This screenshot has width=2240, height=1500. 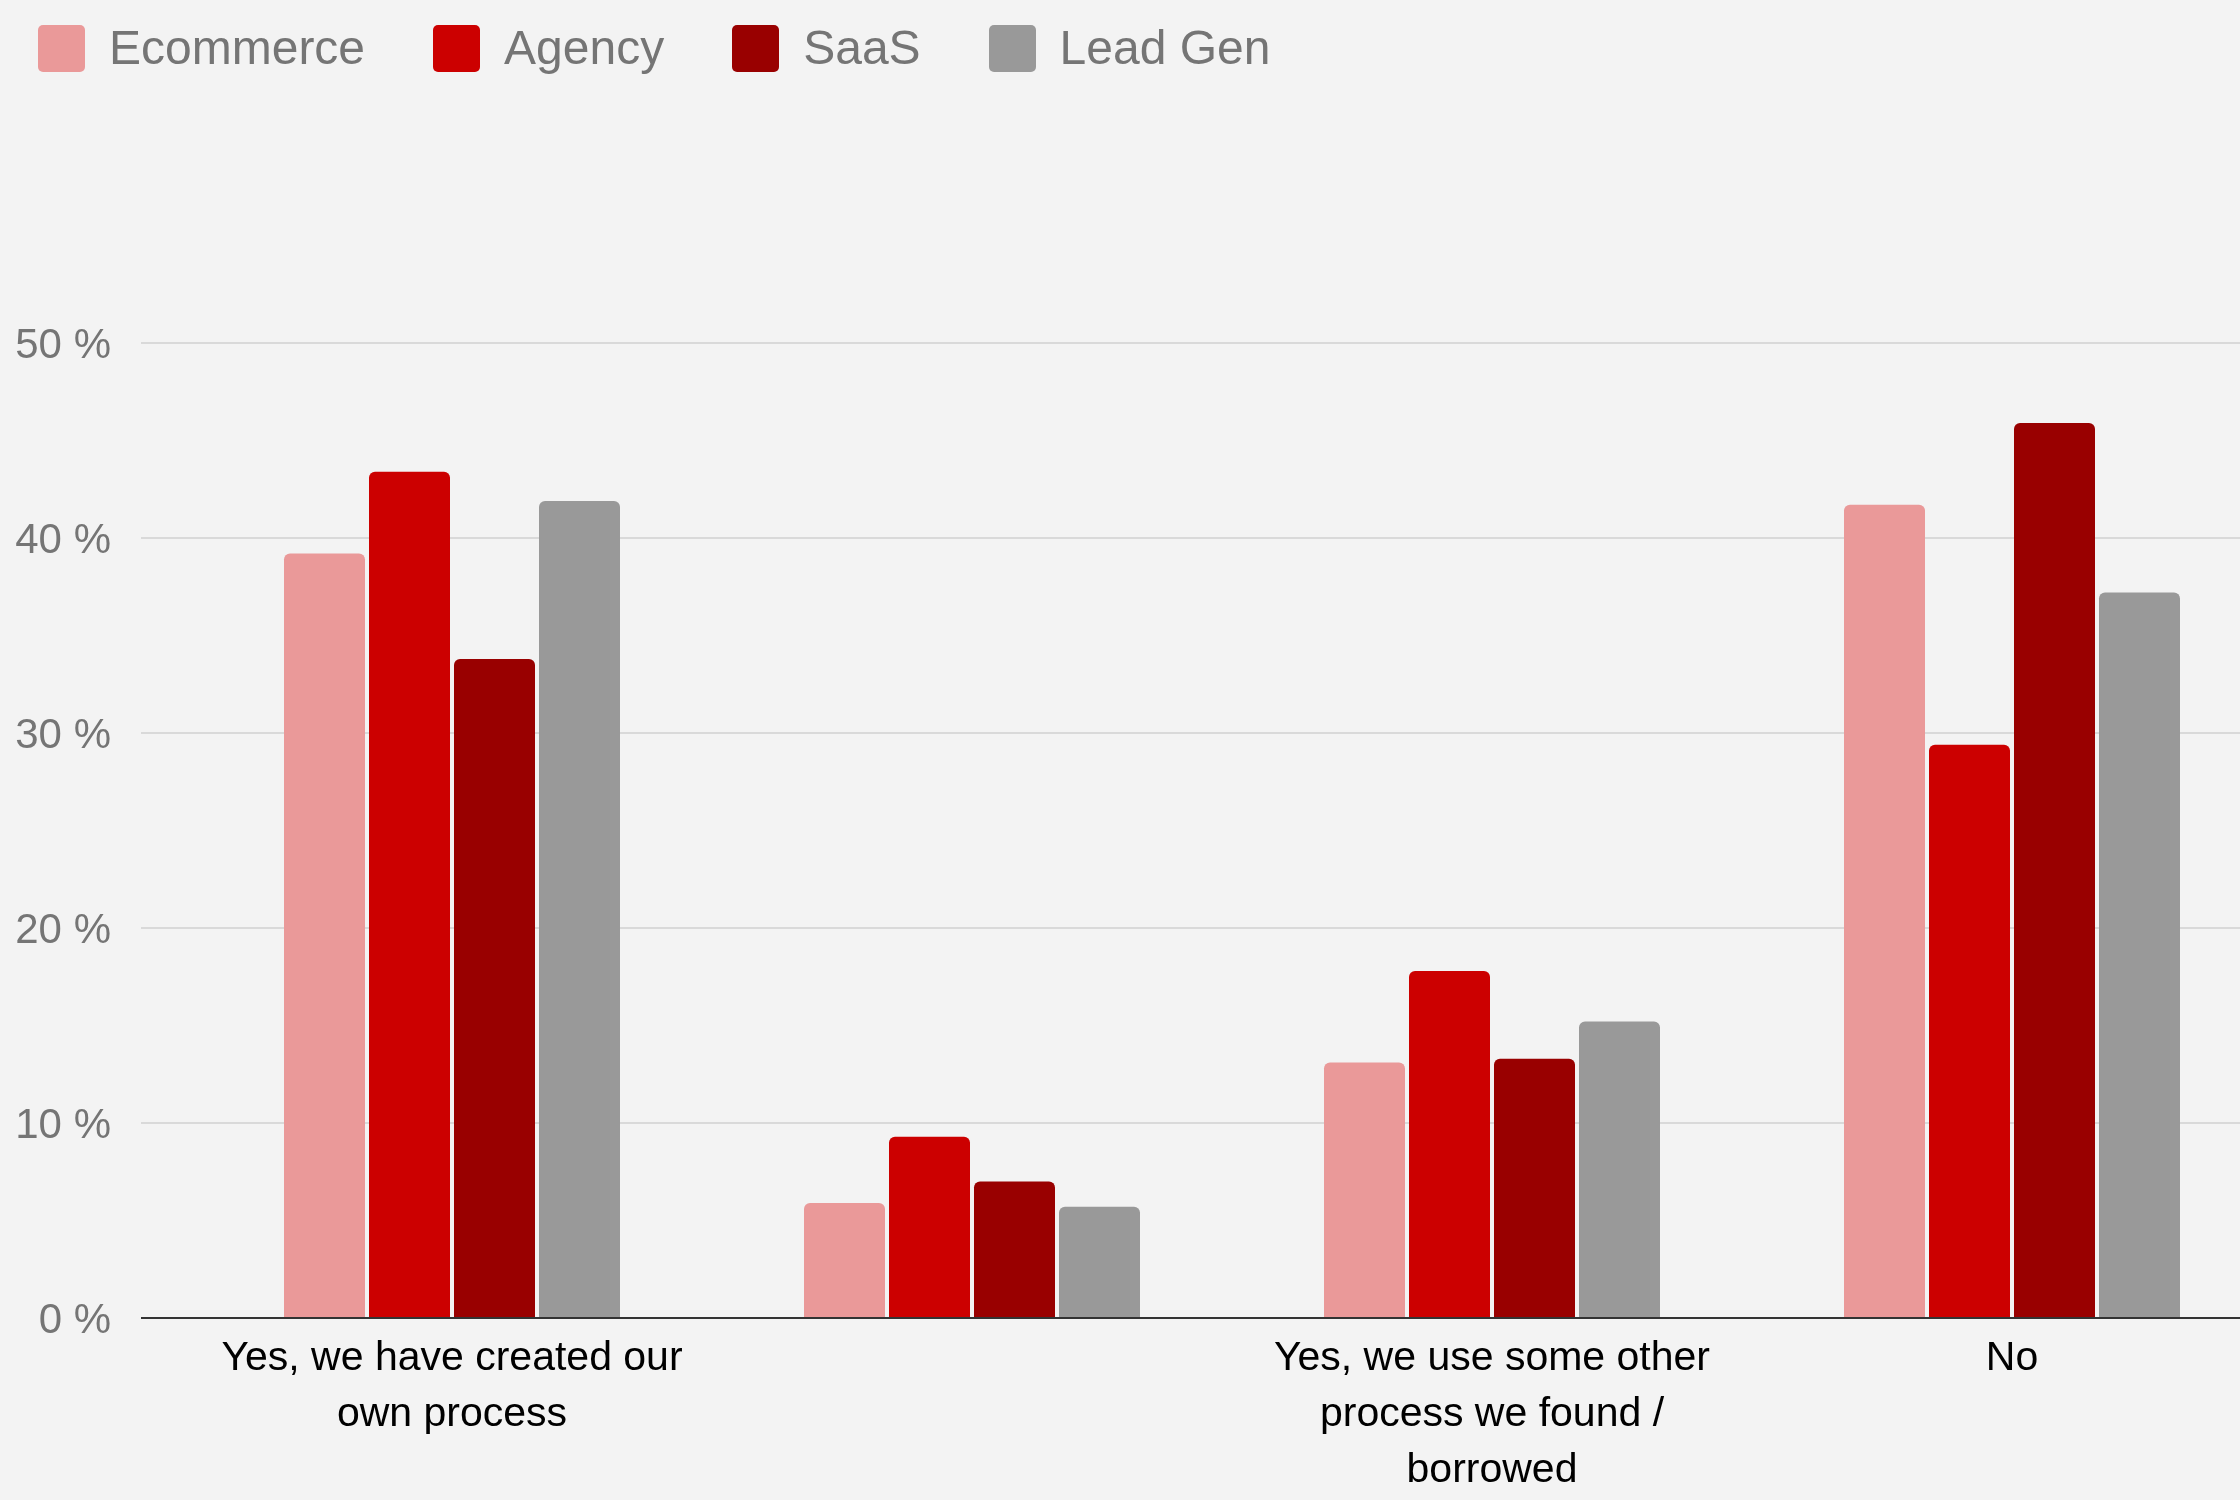 What do you see at coordinates (862, 47) in the screenshot?
I see `legend-label: SaaS` at bounding box center [862, 47].